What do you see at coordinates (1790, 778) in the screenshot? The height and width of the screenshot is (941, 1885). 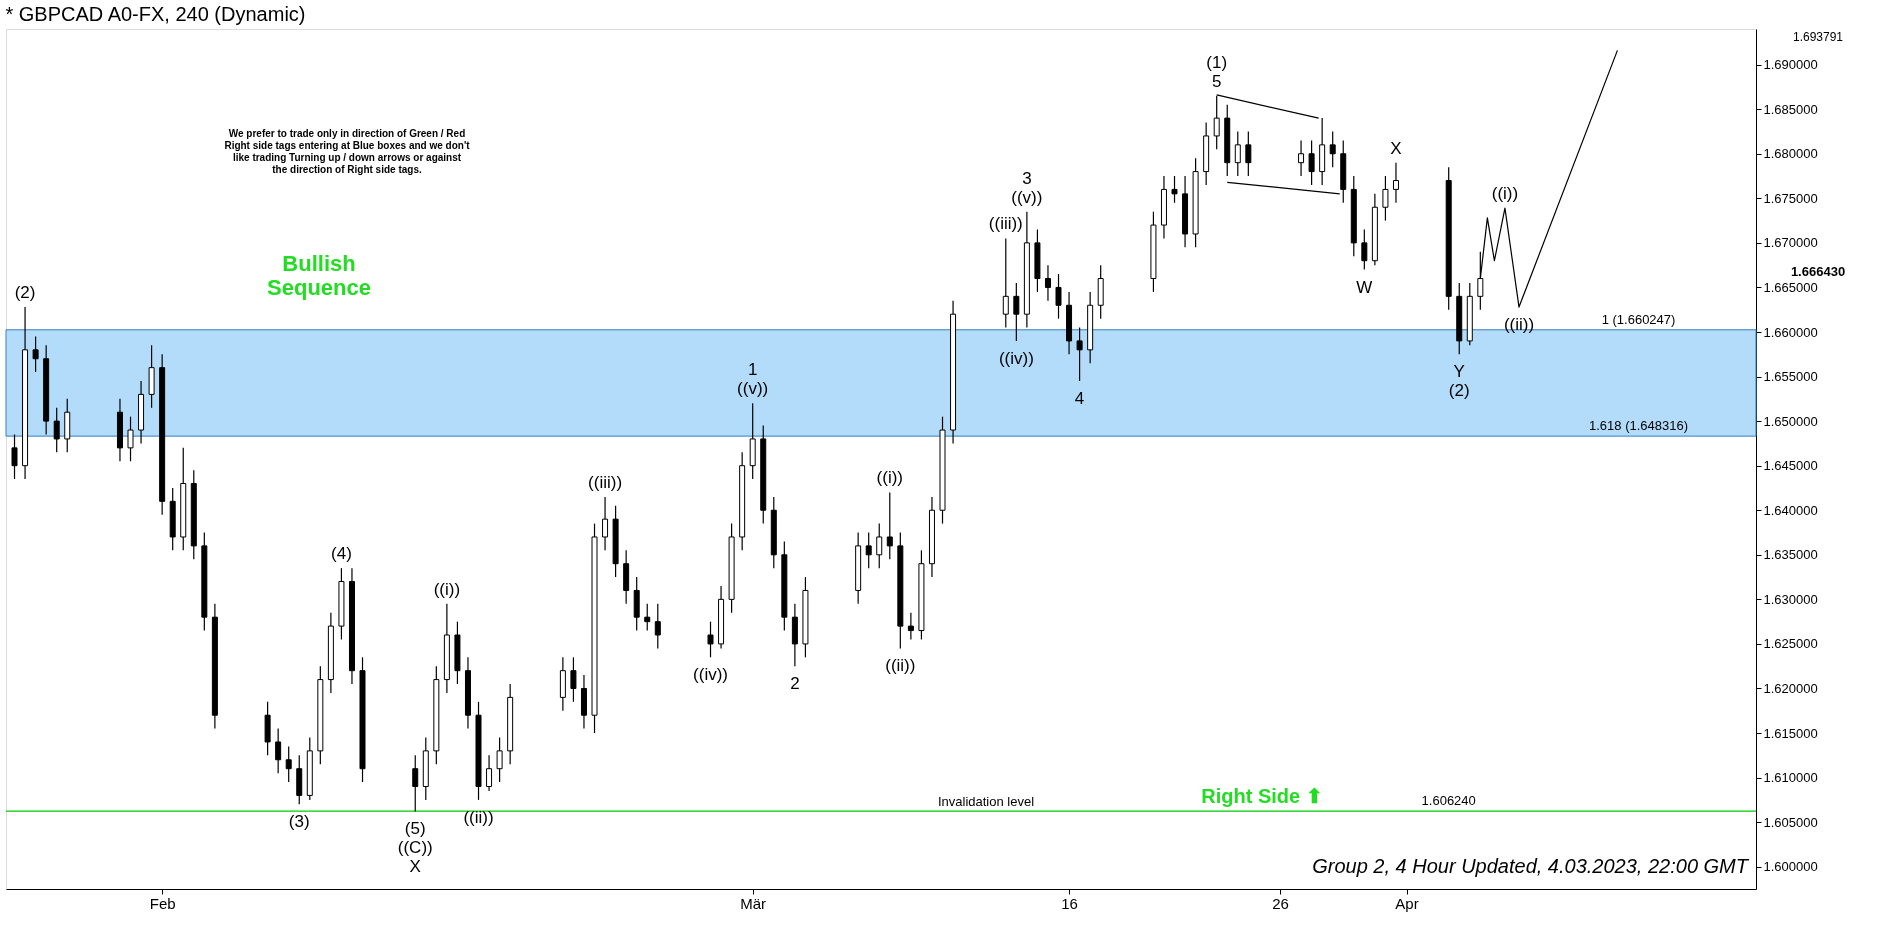 I see `y-tick-label: 1.610000` at bounding box center [1790, 778].